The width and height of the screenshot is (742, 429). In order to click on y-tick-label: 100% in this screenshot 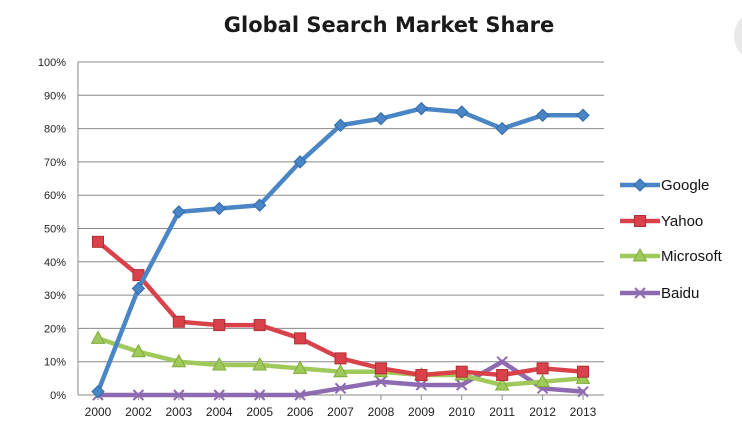, I will do `click(52, 63)`.